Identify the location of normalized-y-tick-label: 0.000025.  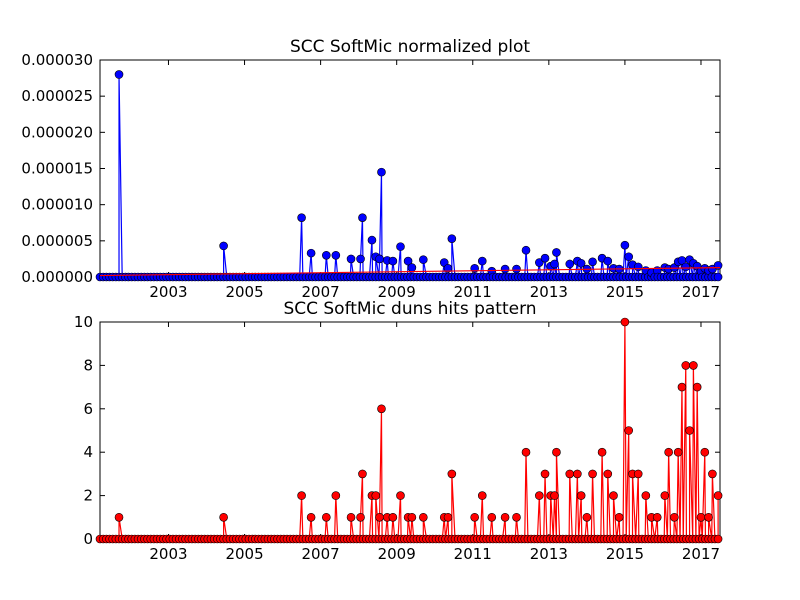
(57, 96).